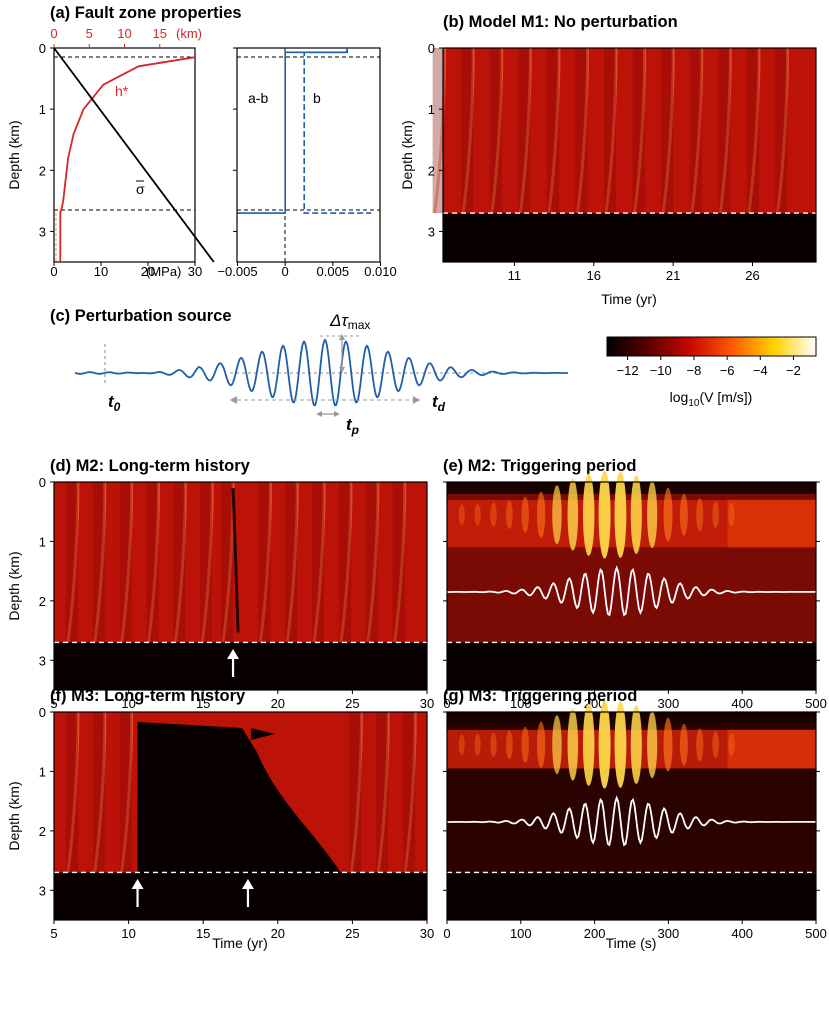  I want to click on panel-a-left-frame, so click(124, 155).